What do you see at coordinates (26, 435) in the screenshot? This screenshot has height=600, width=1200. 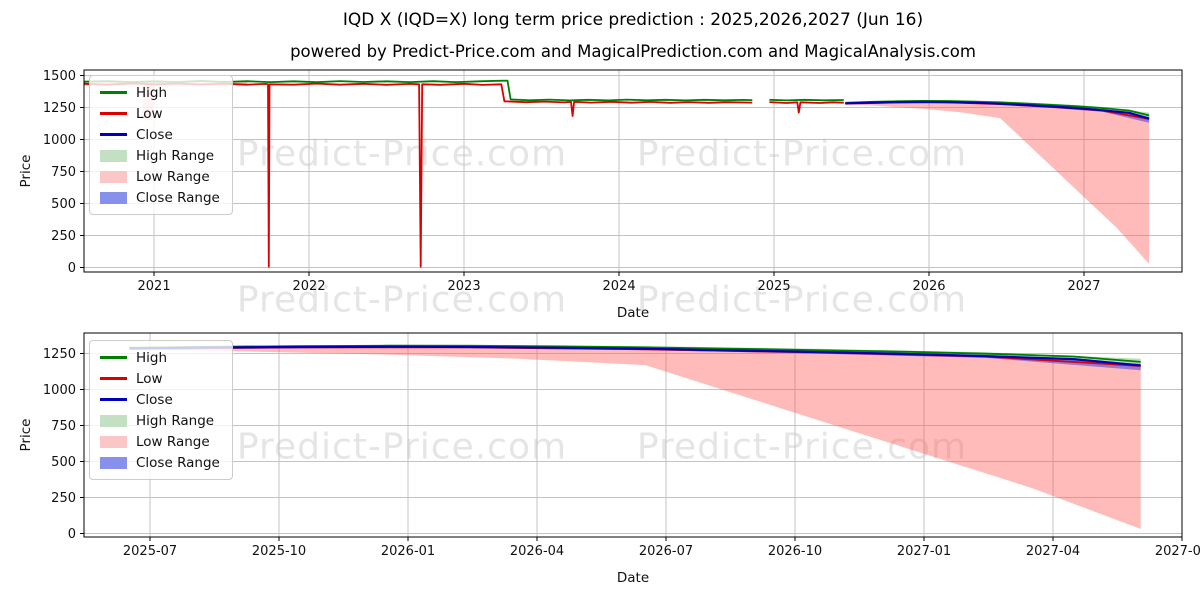 I see `bottom-chart-ylabel: Price` at bounding box center [26, 435].